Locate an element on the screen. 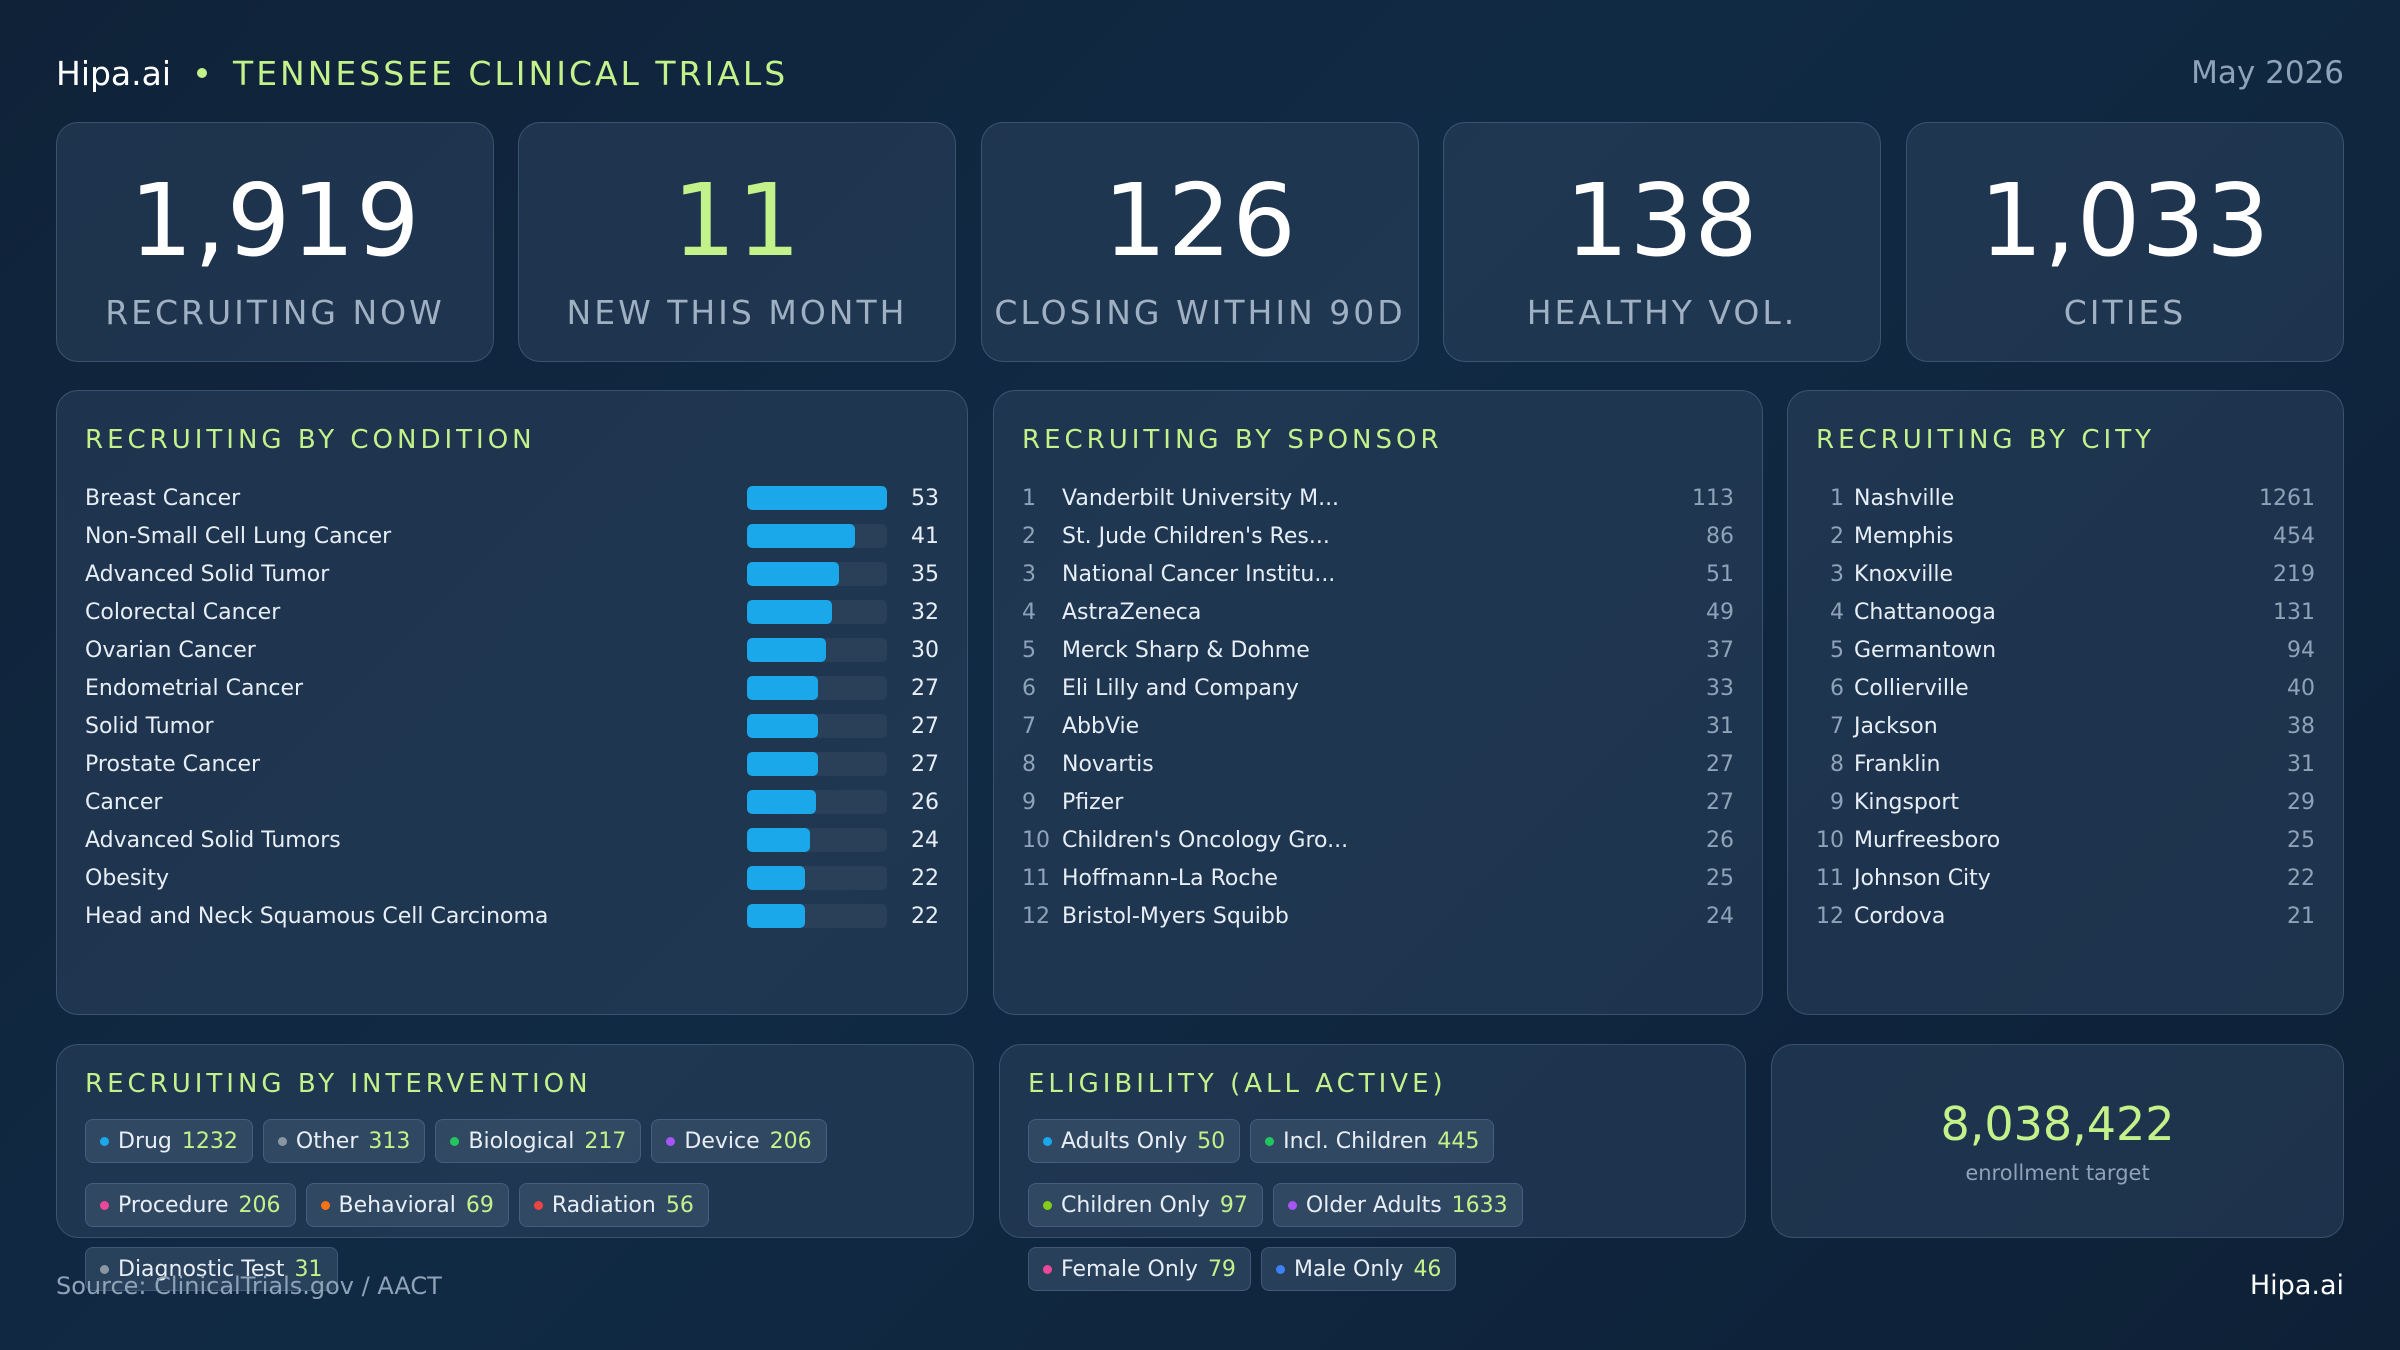 The image size is (2400, 1350). condition-row: Non-Small Cell Lung Cancer 41 is located at coordinates (512, 536).